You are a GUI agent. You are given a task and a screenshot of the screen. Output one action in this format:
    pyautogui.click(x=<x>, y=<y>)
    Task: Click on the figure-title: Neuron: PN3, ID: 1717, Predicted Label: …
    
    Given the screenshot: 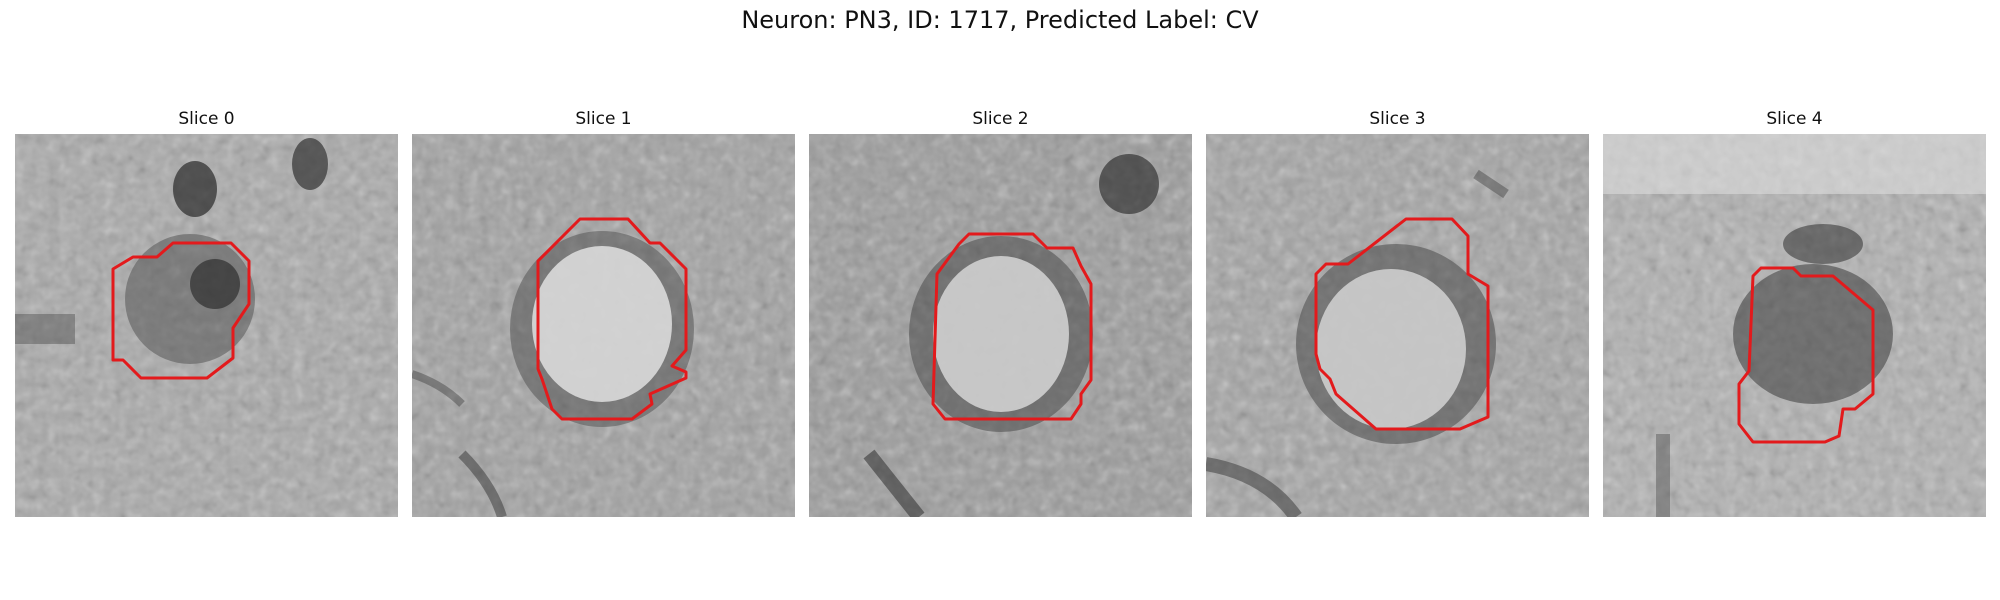 What is the action you would take?
    pyautogui.click(x=1000, y=20)
    